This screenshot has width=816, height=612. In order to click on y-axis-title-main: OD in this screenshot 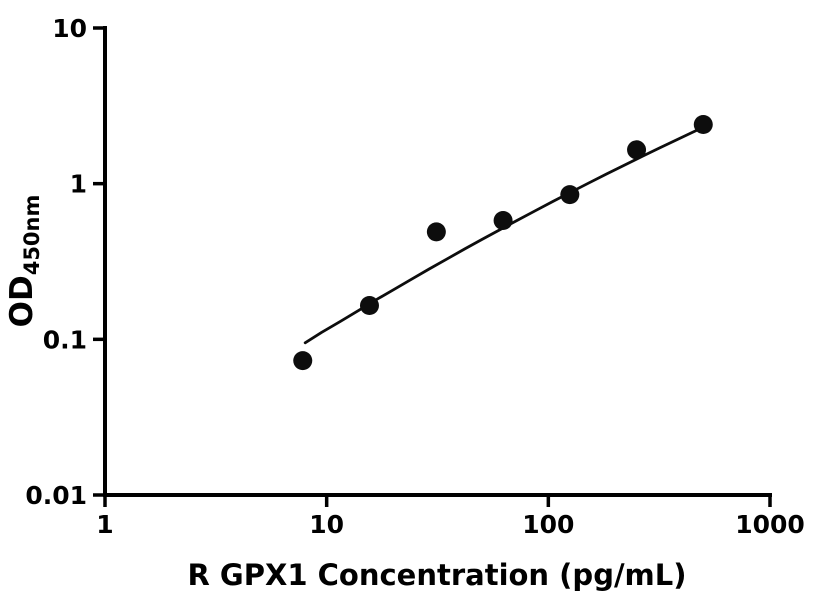, I will do `click(22, 301)`.